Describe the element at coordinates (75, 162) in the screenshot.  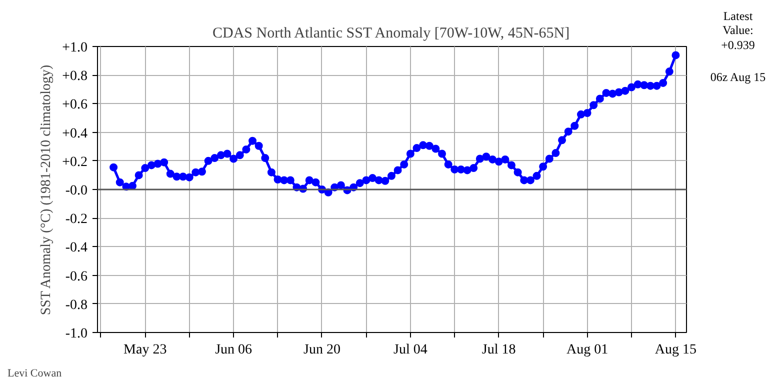
I see `y-tick-label: +0.2` at that location.